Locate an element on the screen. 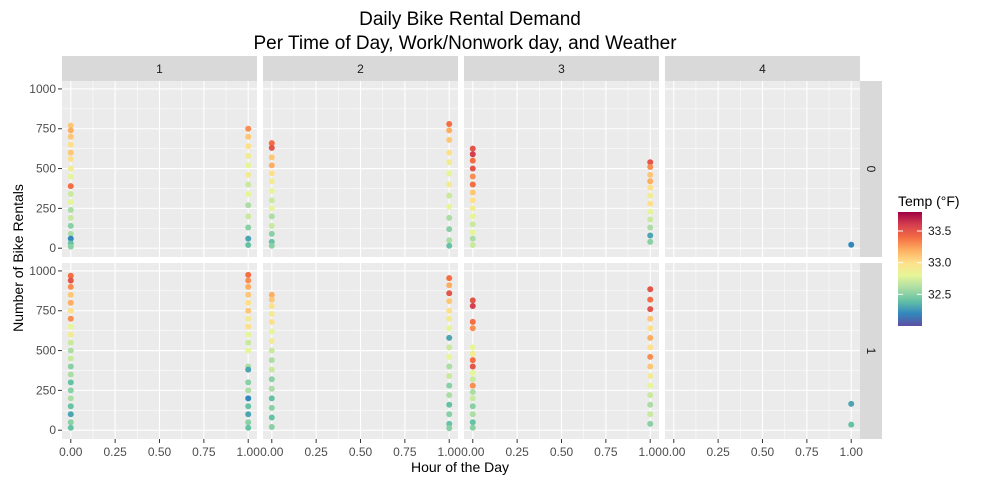 The width and height of the screenshot is (1001, 489). legend-colorbar is located at coordinates (910, 269).